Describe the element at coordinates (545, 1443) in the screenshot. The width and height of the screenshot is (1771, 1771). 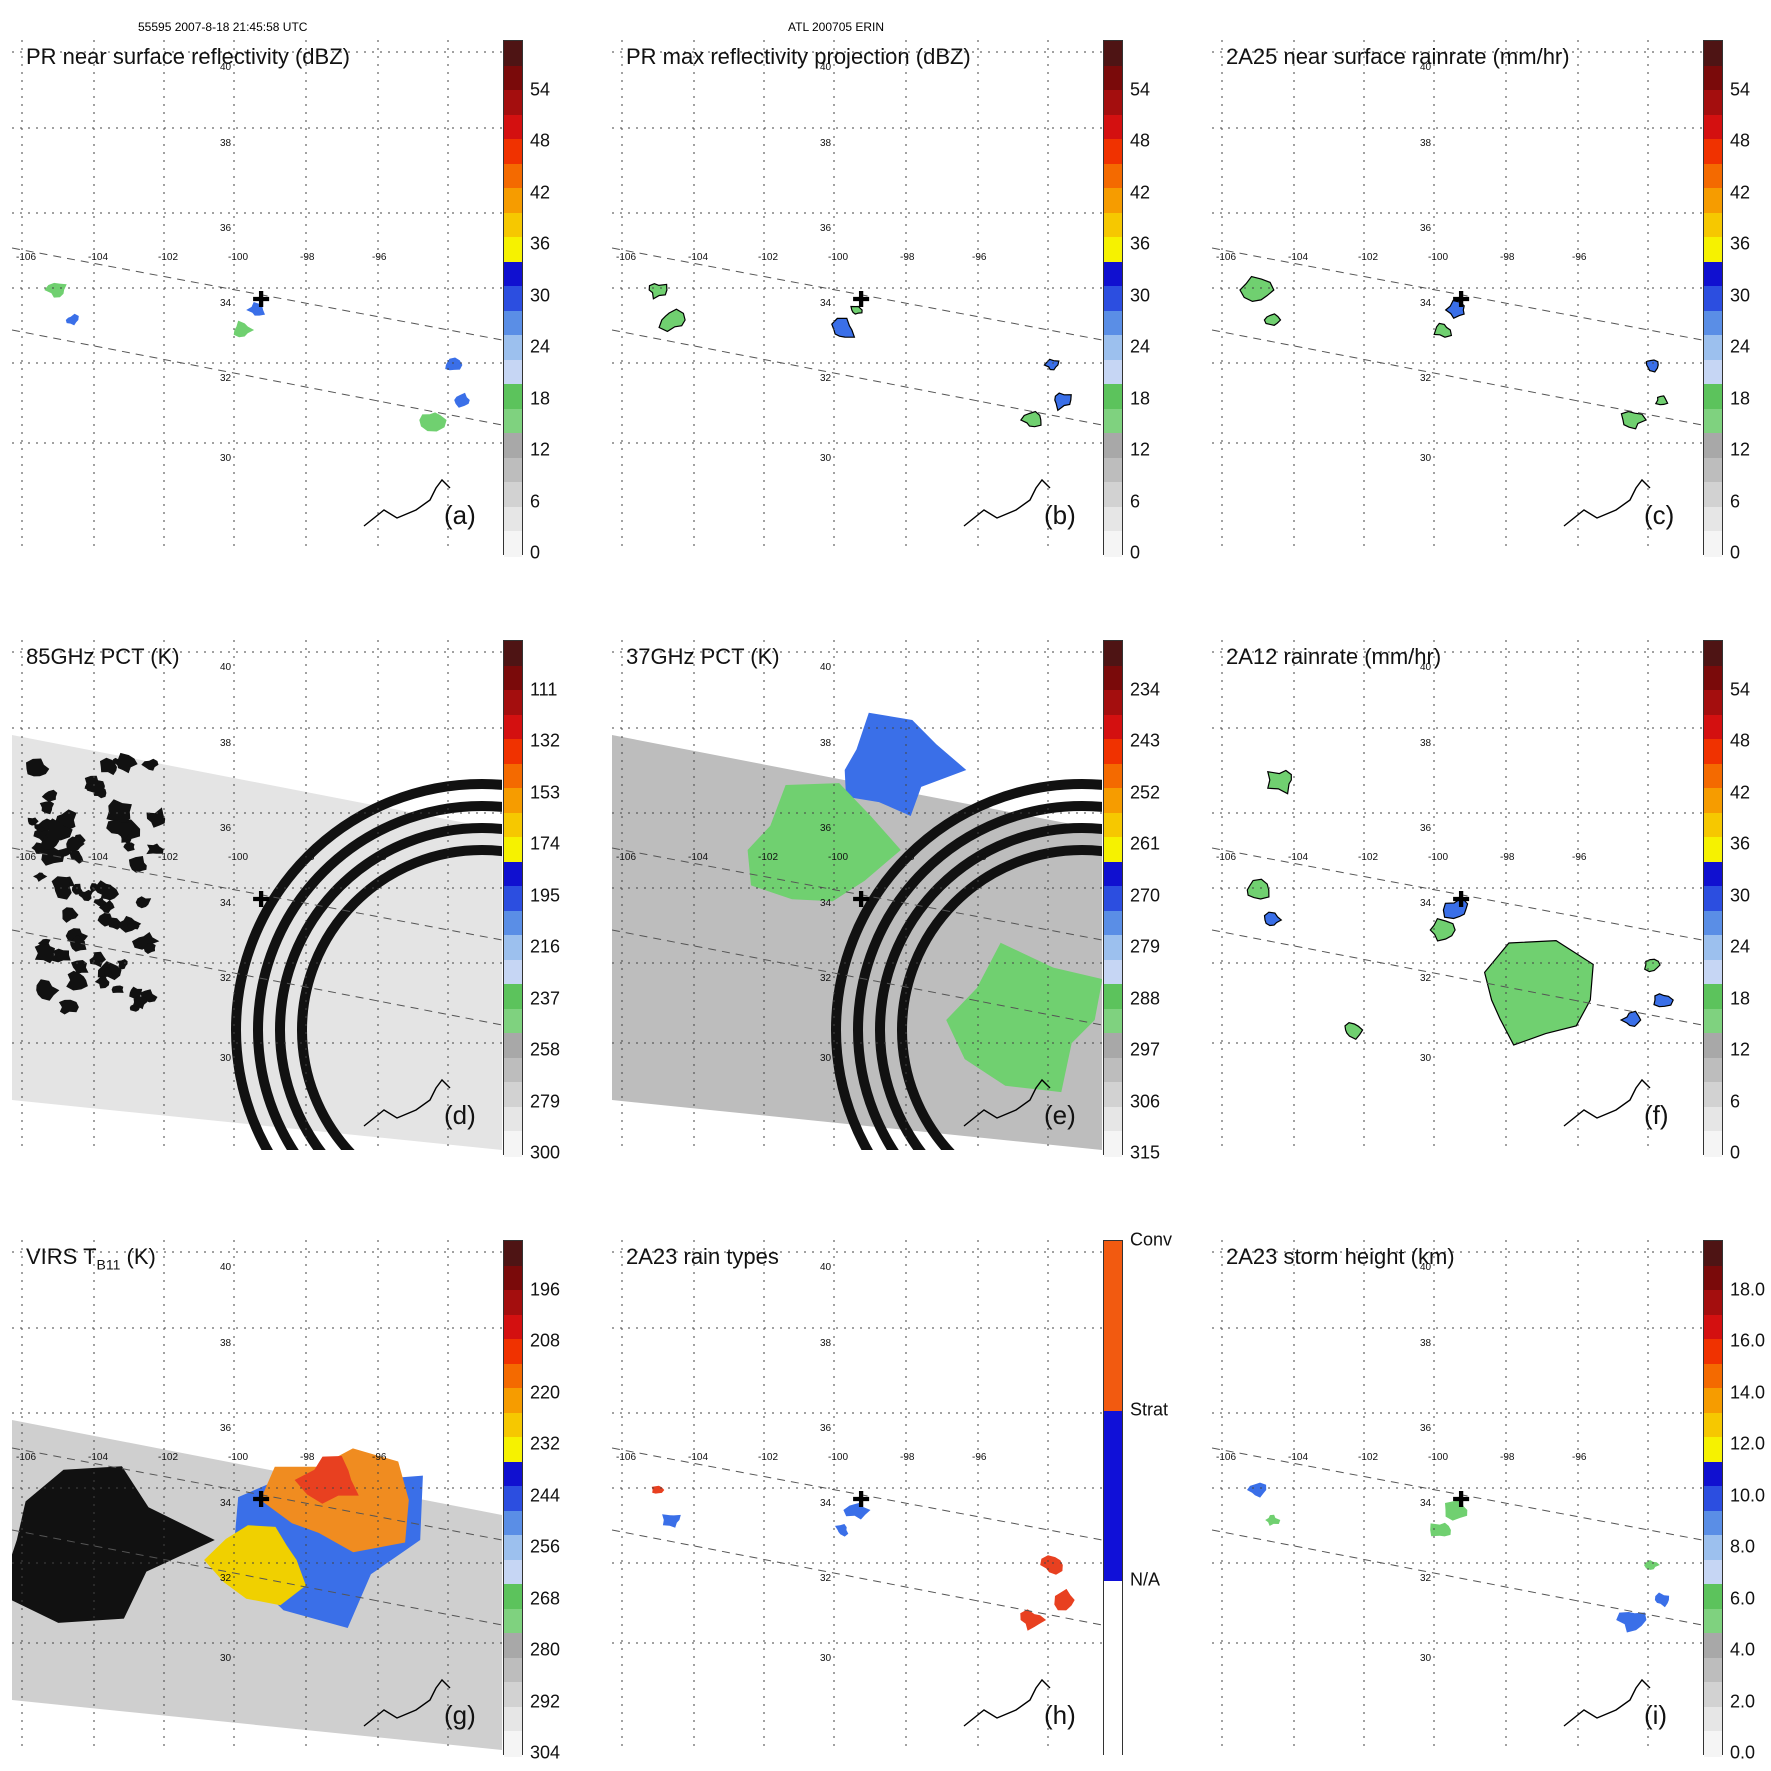
I see `colorbar-tick-label: 232` at that location.